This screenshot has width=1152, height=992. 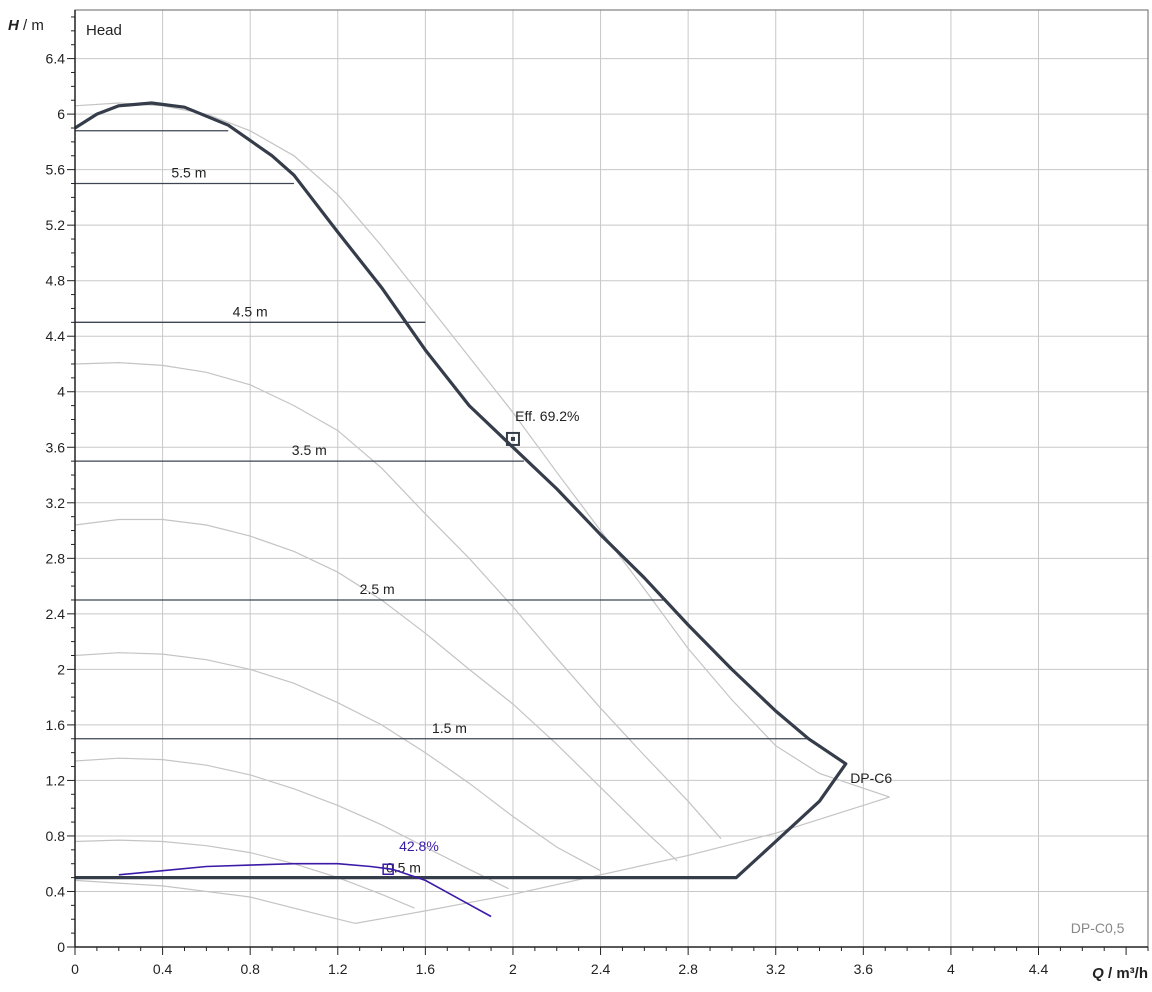 What do you see at coordinates (56, 891) in the screenshot?
I see `y-tick-label: 0.4` at bounding box center [56, 891].